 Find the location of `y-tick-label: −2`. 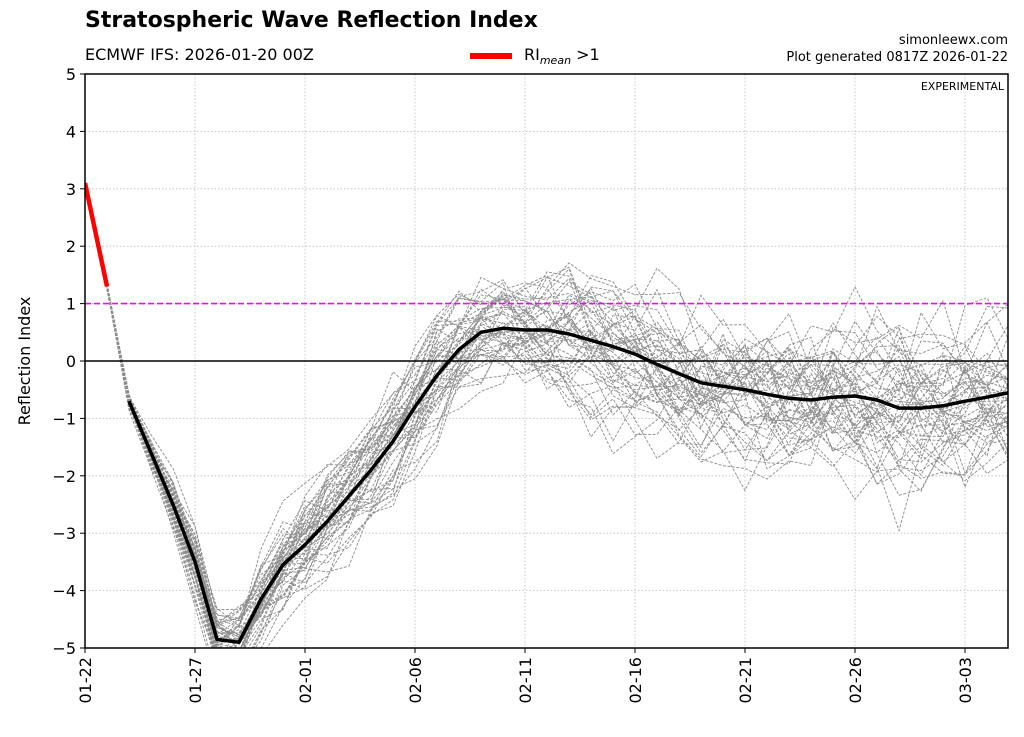

y-tick-label: −2 is located at coordinates (64, 476).